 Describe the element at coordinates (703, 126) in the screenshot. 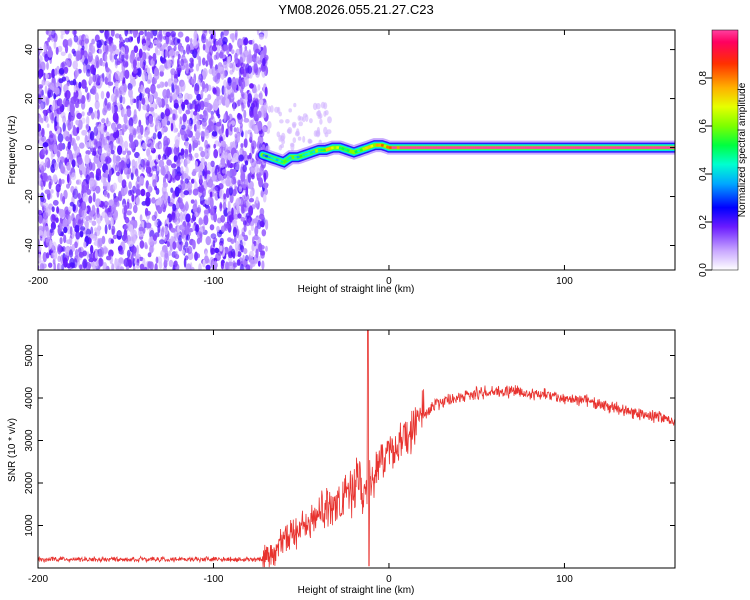

I see `colorbar-tick-label: 0.6` at that location.